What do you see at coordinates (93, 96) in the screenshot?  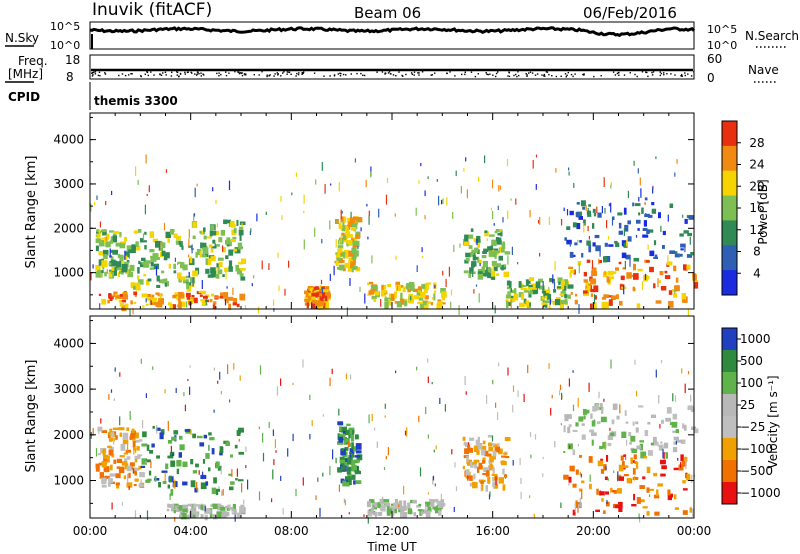 I see `cpid-row: CPID themis 3300` at bounding box center [93, 96].